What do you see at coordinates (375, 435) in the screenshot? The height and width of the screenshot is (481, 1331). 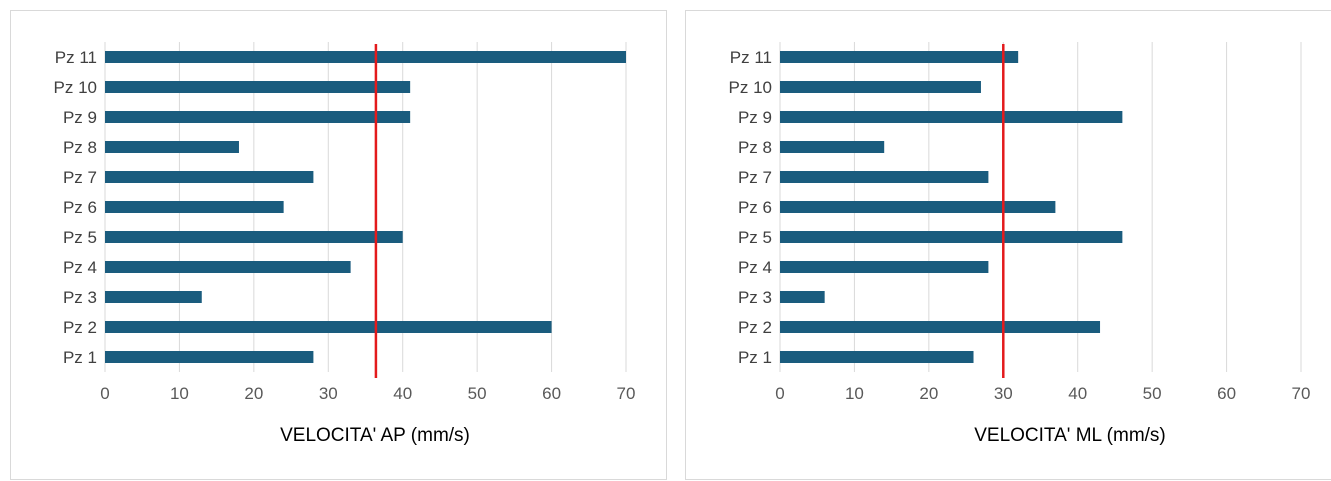 I see `x-axis-label: VELOCITA' AP (mm/s)` at bounding box center [375, 435].